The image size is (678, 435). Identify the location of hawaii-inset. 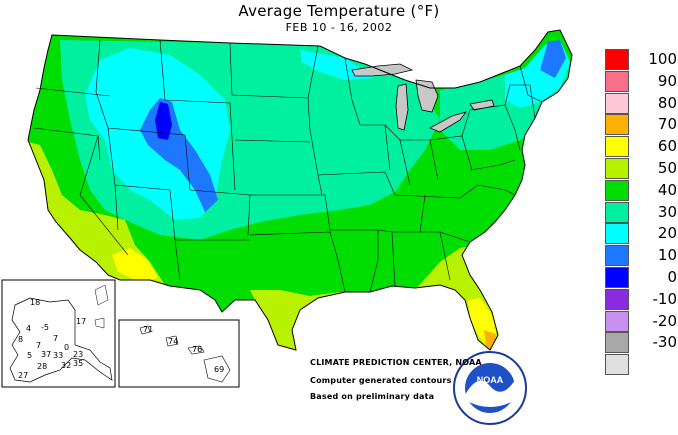
(179, 353).